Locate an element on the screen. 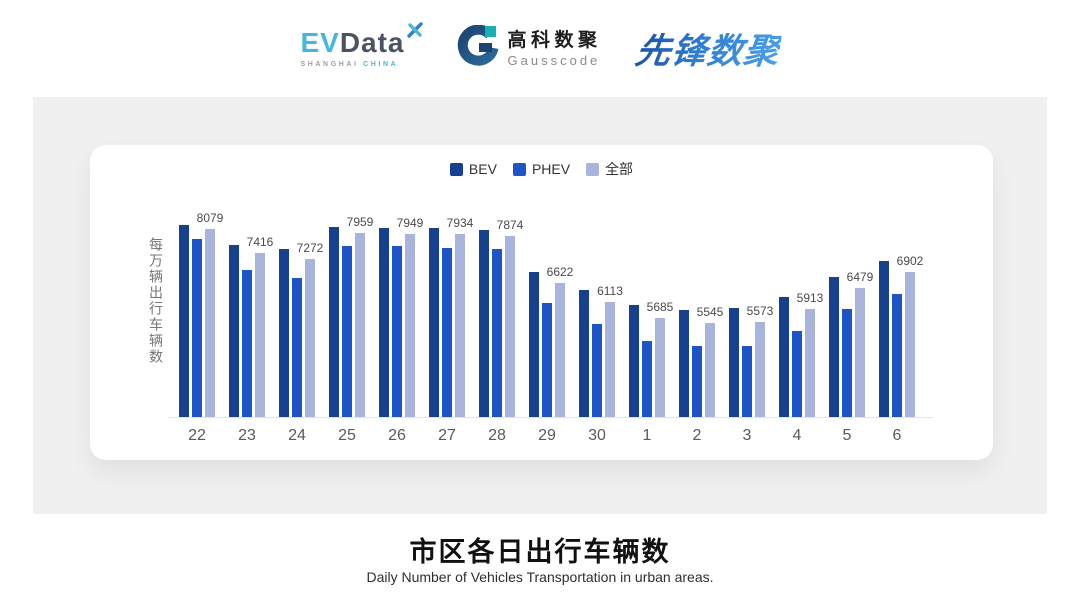  bar-group: 7874 is located at coordinates (501, 318).